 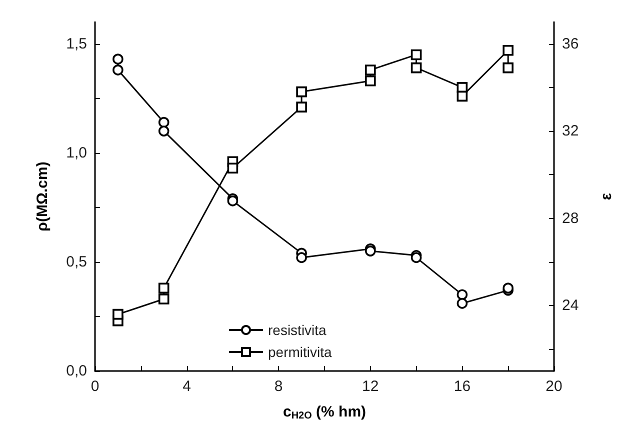 What do you see at coordinates (570, 131) in the screenshot?
I see `y2-tick-label: 32` at bounding box center [570, 131].